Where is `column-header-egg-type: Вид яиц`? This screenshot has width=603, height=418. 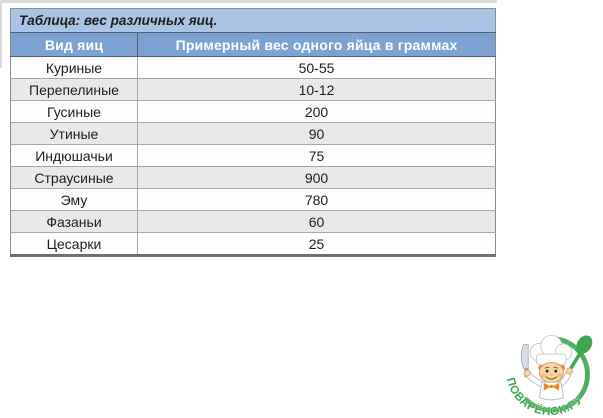
column-header-egg-type: Вид яиц is located at coordinates (74, 44).